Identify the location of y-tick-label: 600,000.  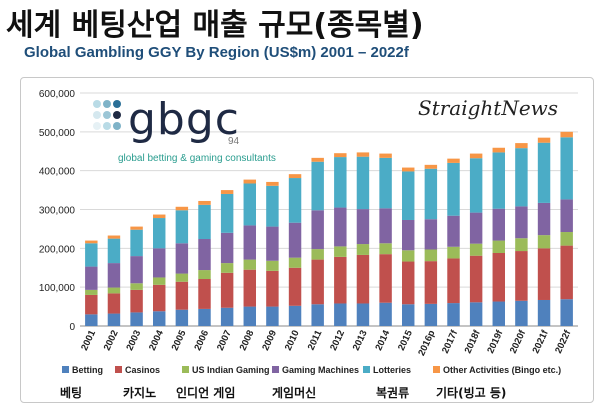
(57, 94).